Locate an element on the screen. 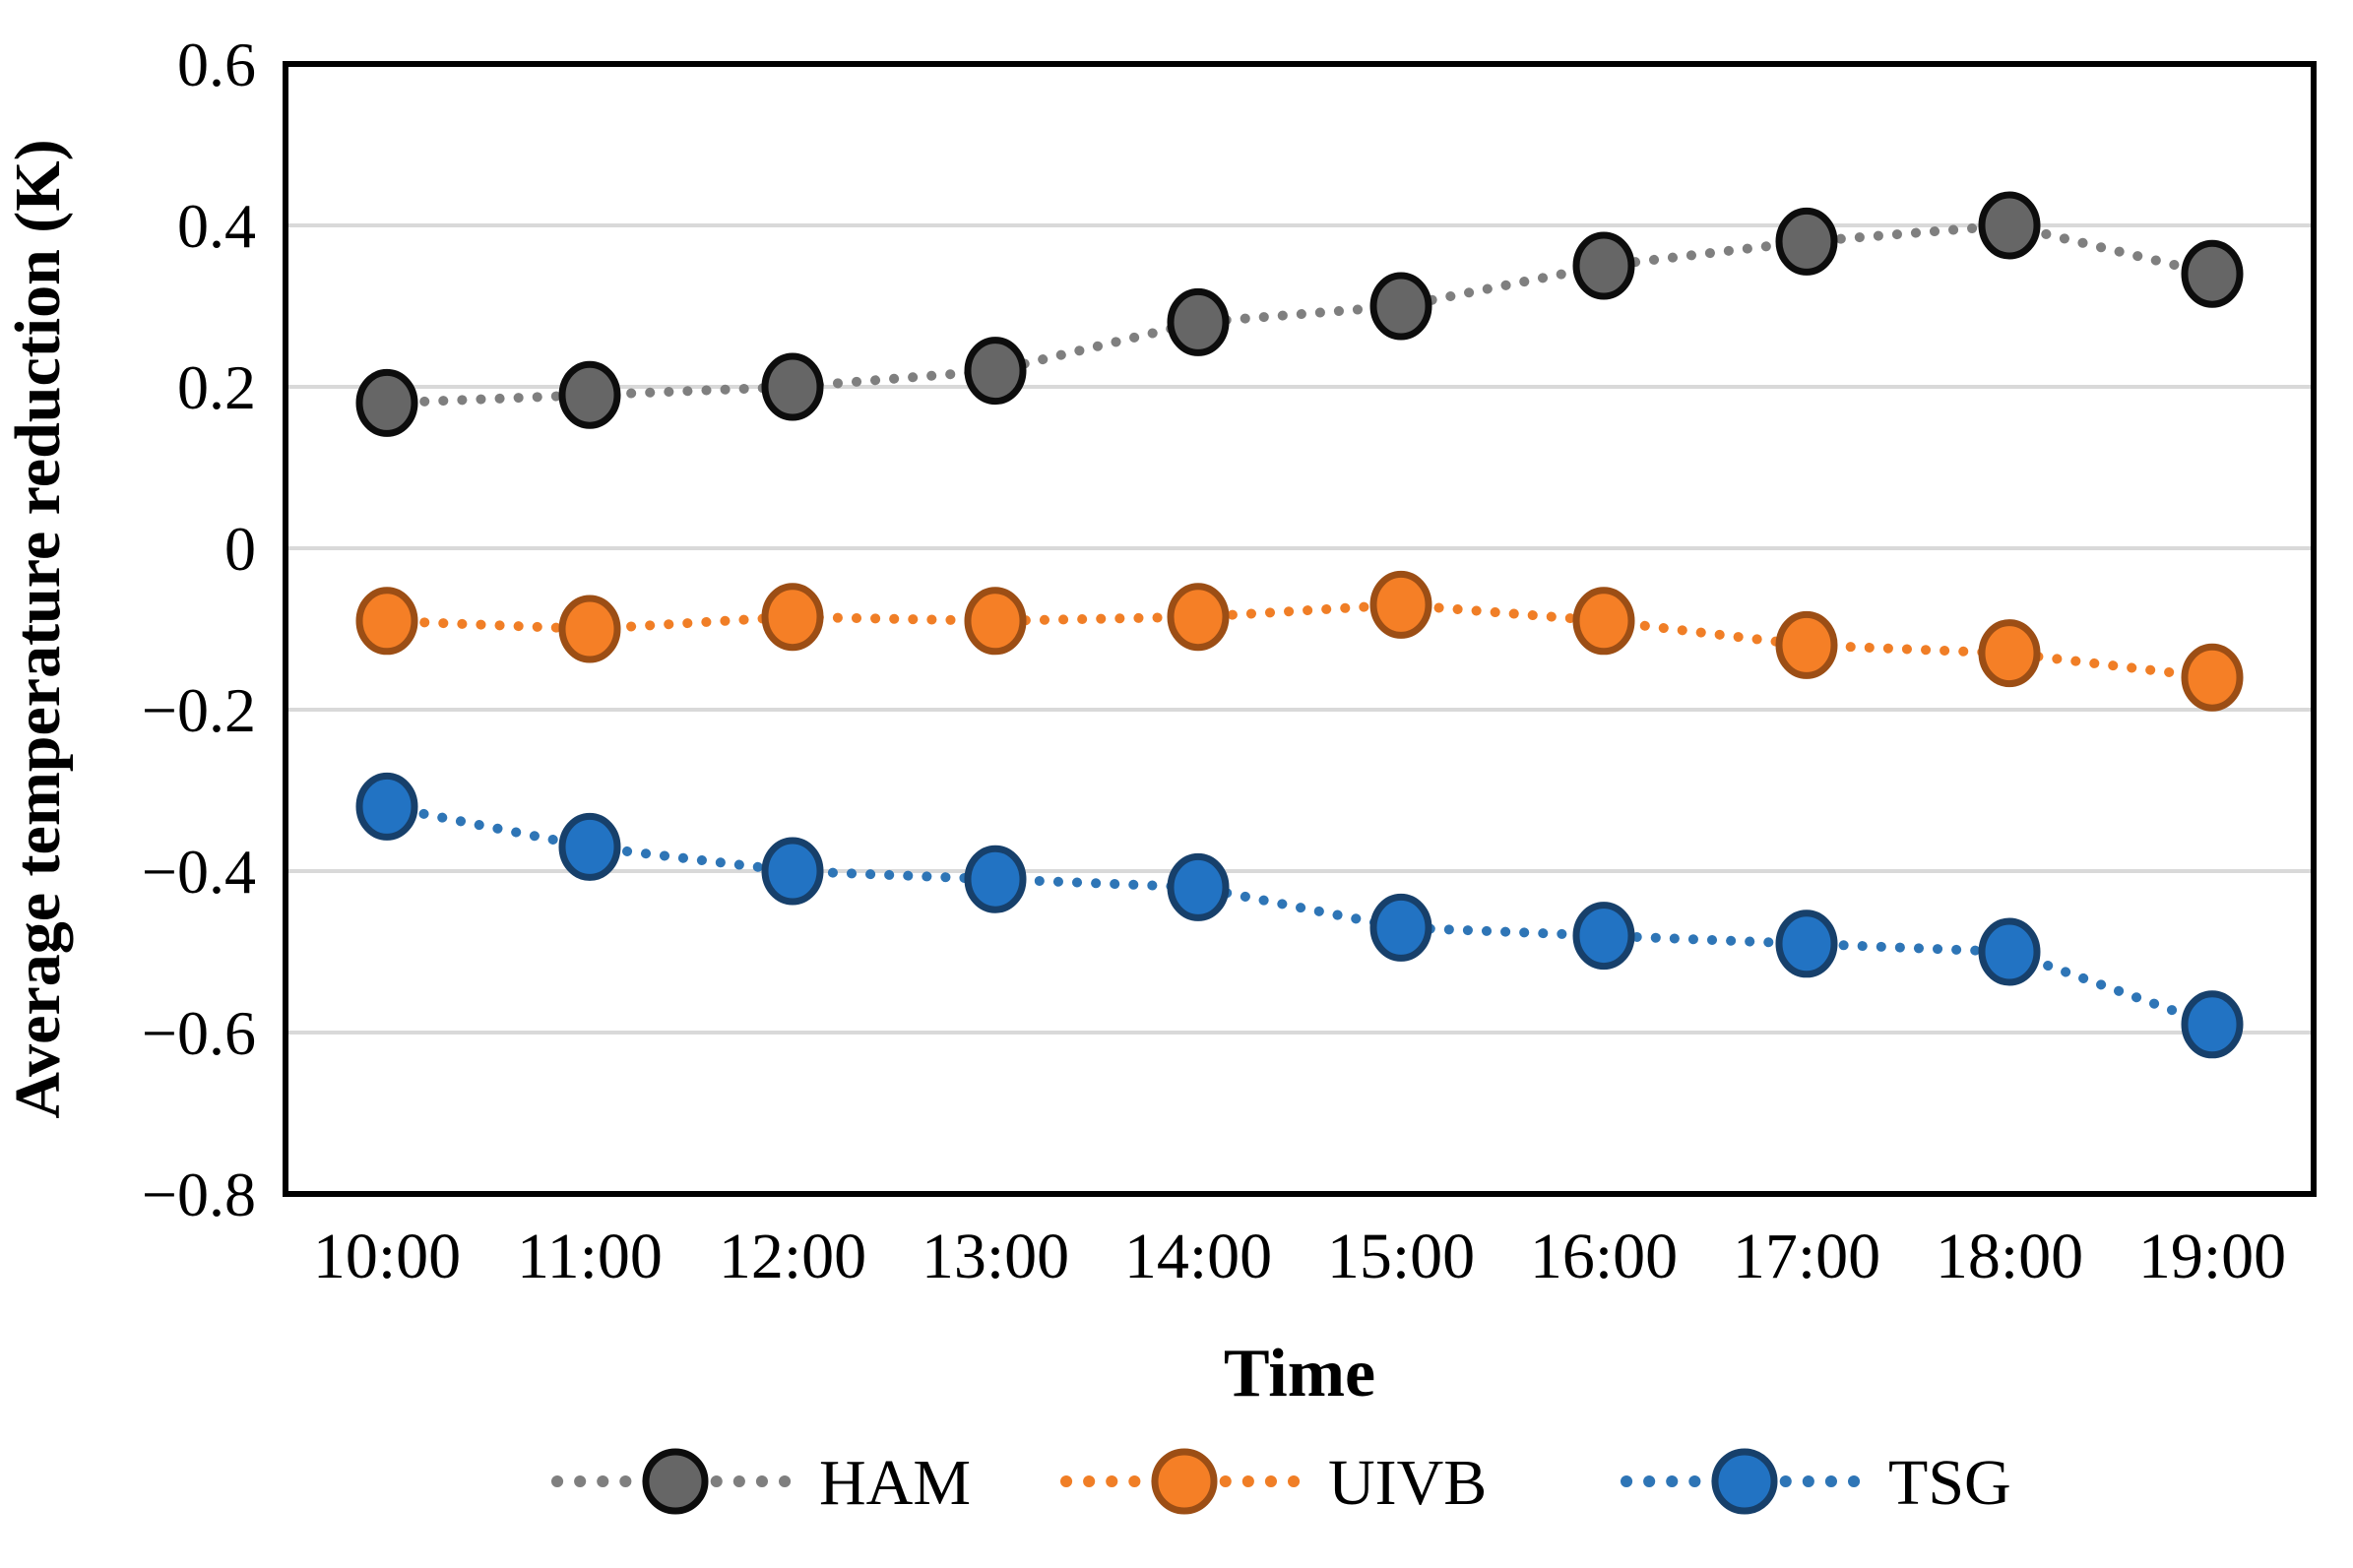  y-tick-label: −0.8 is located at coordinates (199, 1194).